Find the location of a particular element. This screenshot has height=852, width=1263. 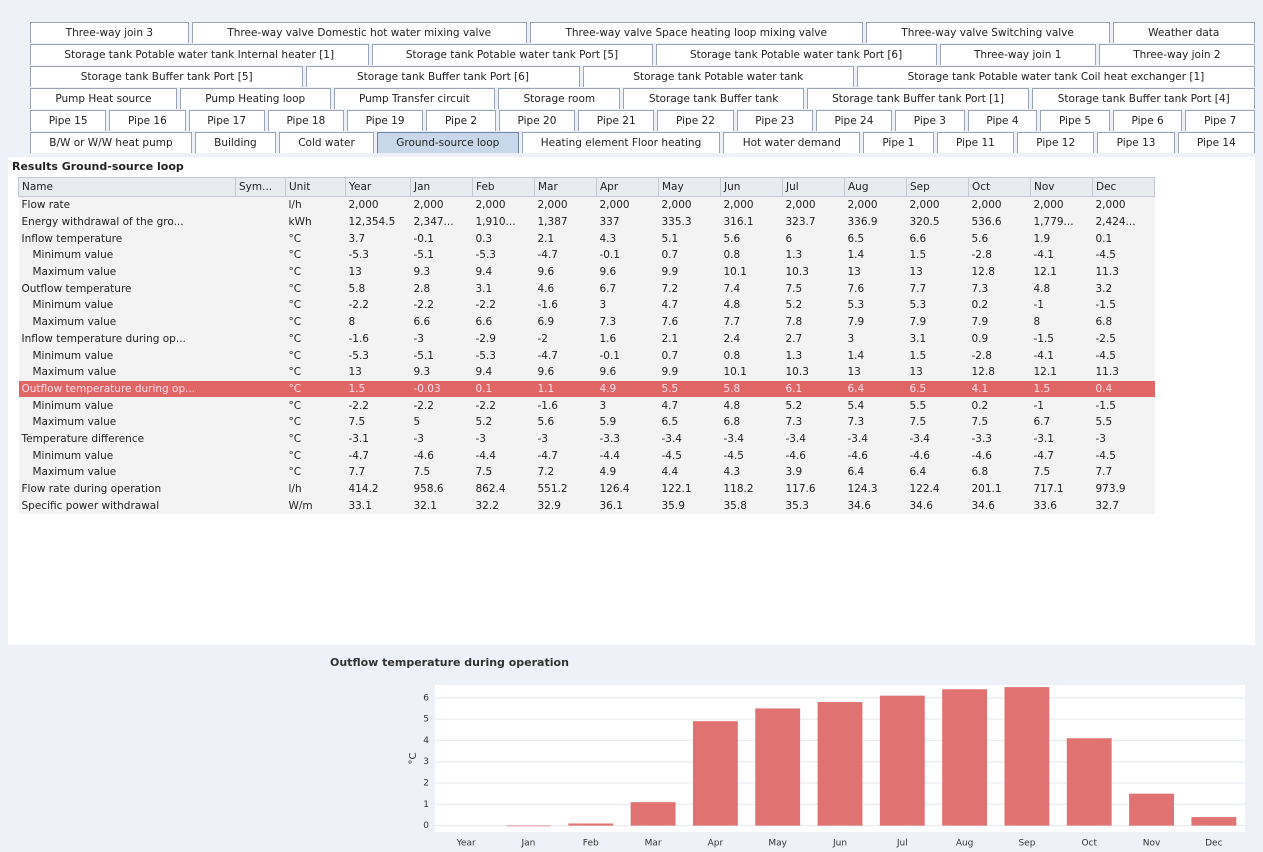

tab: Storage tank Potable water tank is located at coordinates (718, 76).